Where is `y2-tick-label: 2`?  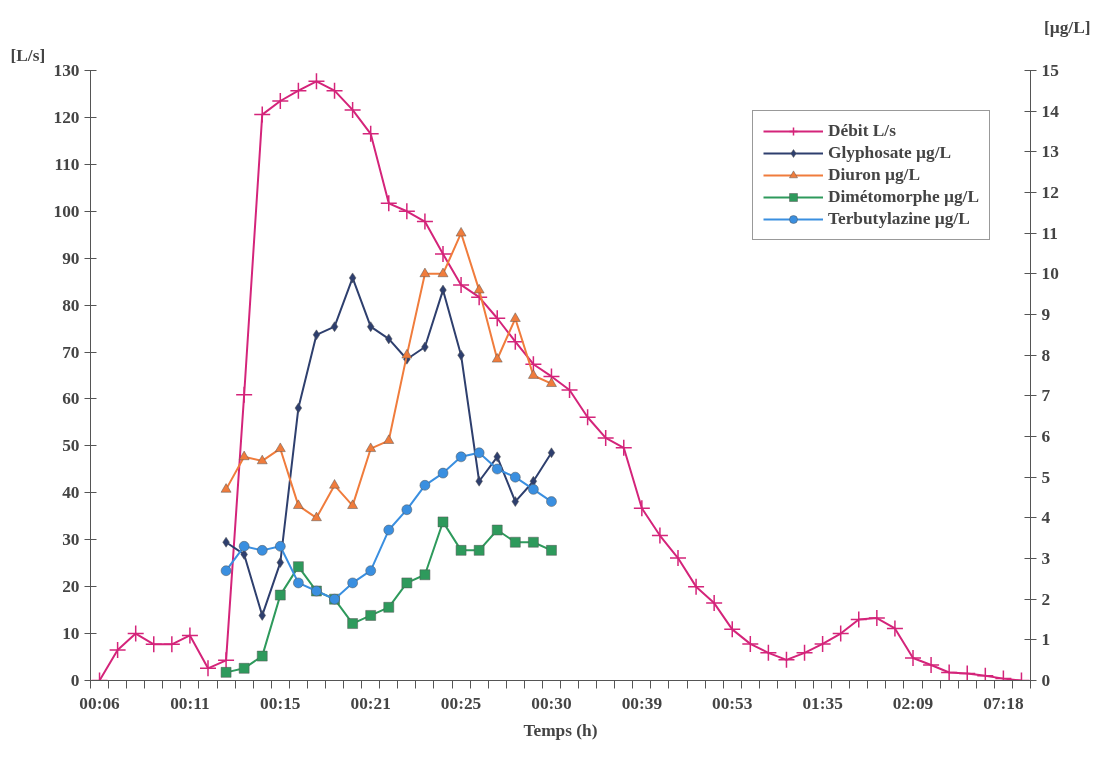 y2-tick-label: 2 is located at coordinates (1046, 599).